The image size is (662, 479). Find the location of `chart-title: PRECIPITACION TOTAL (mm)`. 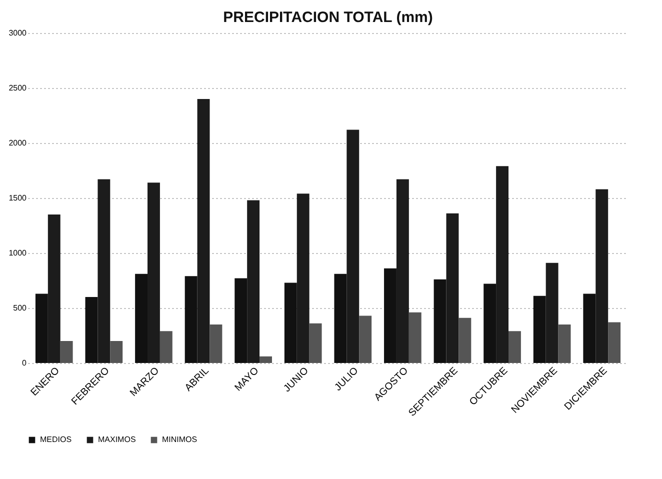

chart-title: PRECIPITACION TOTAL (mm) is located at coordinates (328, 17).